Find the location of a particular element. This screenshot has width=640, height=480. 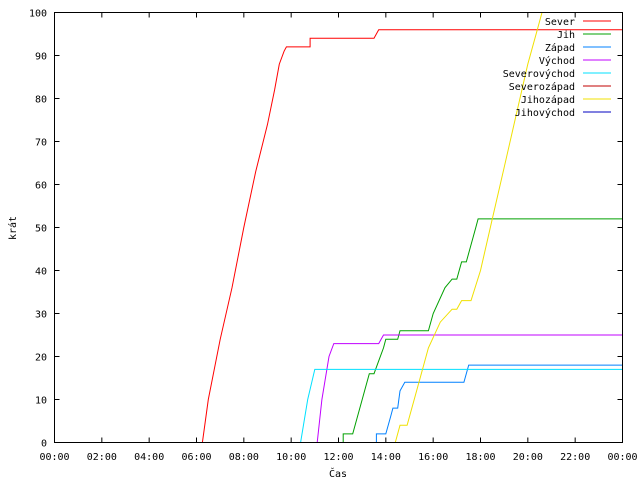

x-tick-label: 04:00 is located at coordinates (149, 457).